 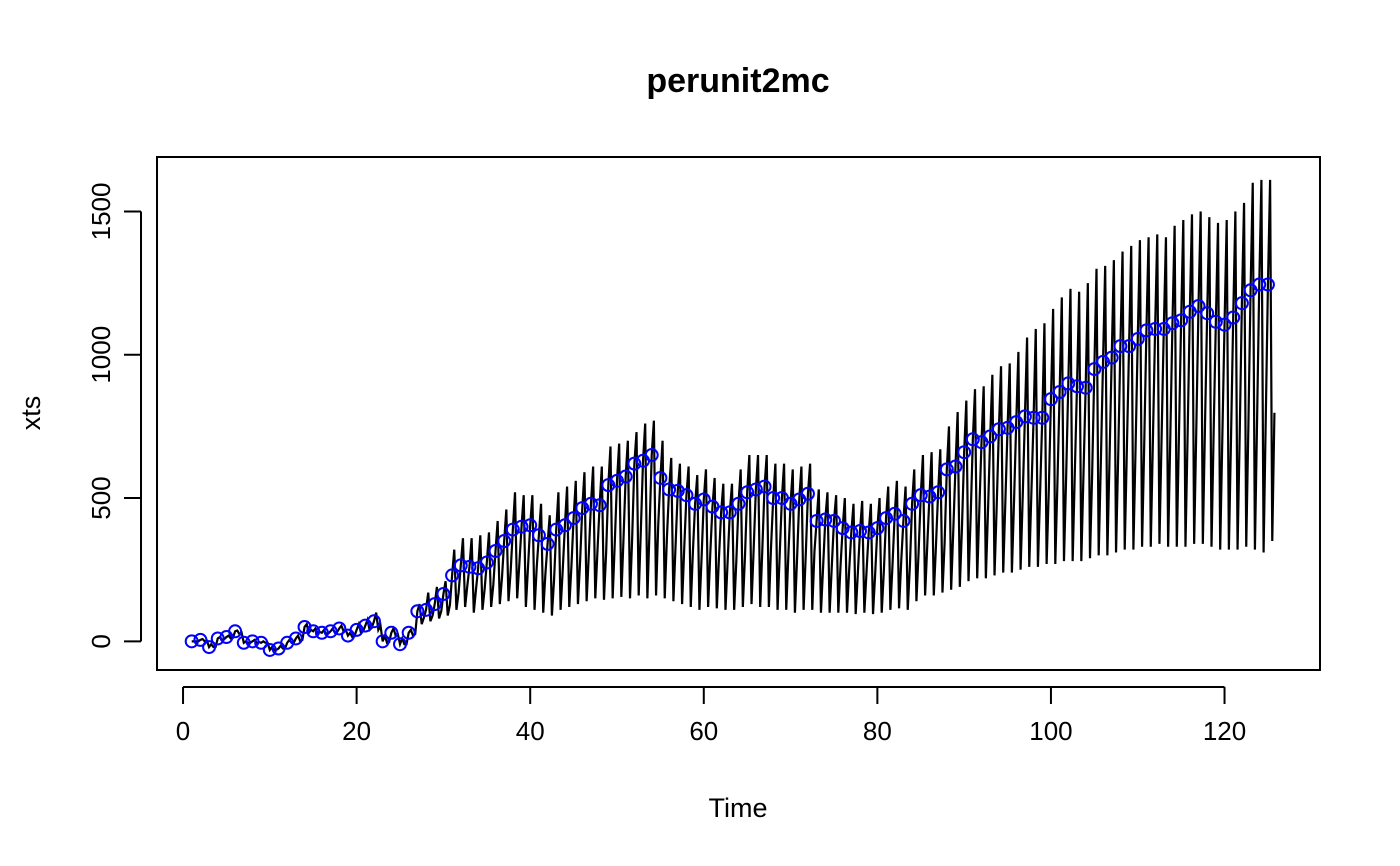 I want to click on y-tick-label: 0, so click(x=101, y=641).